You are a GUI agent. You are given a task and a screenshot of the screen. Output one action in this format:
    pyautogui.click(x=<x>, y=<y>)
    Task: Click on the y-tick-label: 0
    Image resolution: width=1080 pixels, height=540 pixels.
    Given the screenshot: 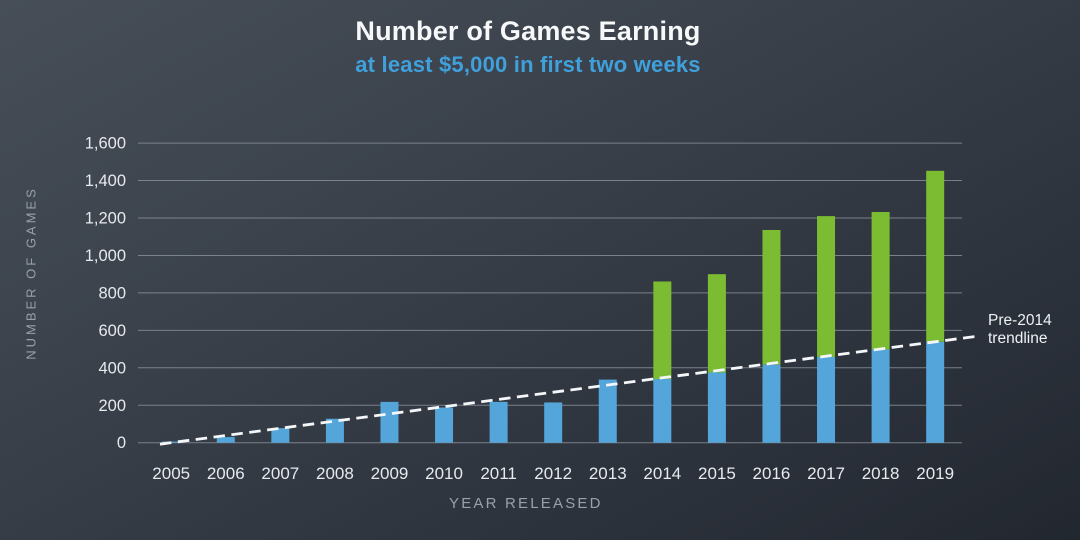 What is the action you would take?
    pyautogui.click(x=121, y=443)
    